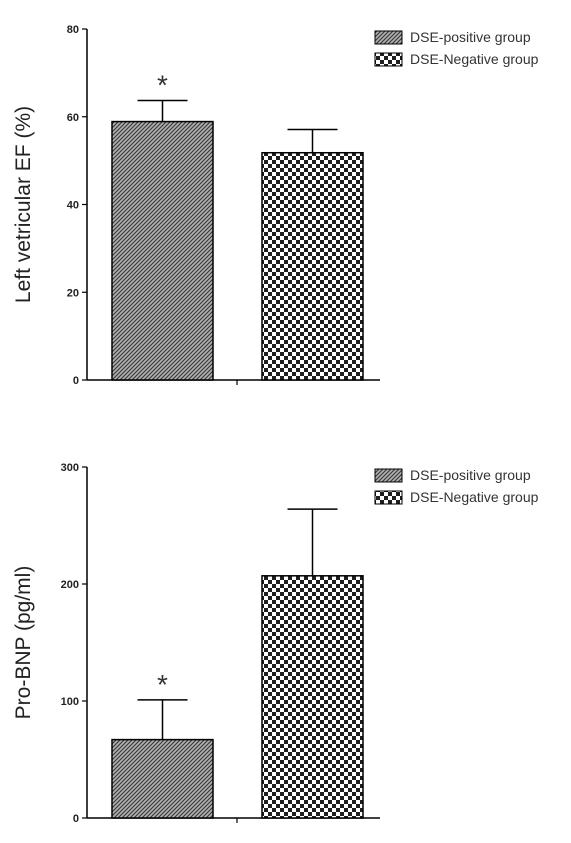 The height and width of the screenshot is (843, 571). What do you see at coordinates (70, 702) in the screenshot?
I see `y-tick-label: 100` at bounding box center [70, 702].